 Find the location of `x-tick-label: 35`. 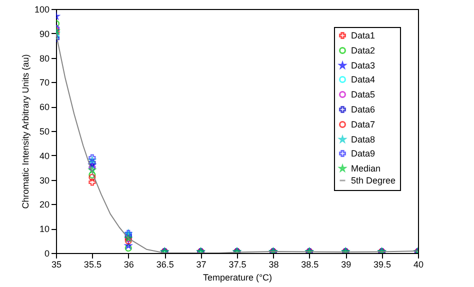

x-tick-label: 35 is located at coordinates (56, 265).